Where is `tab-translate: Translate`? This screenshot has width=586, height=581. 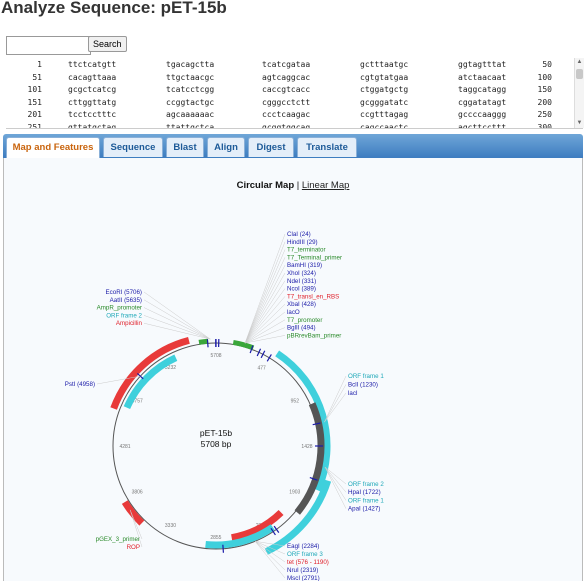 tab-translate: Translate is located at coordinates (327, 147).